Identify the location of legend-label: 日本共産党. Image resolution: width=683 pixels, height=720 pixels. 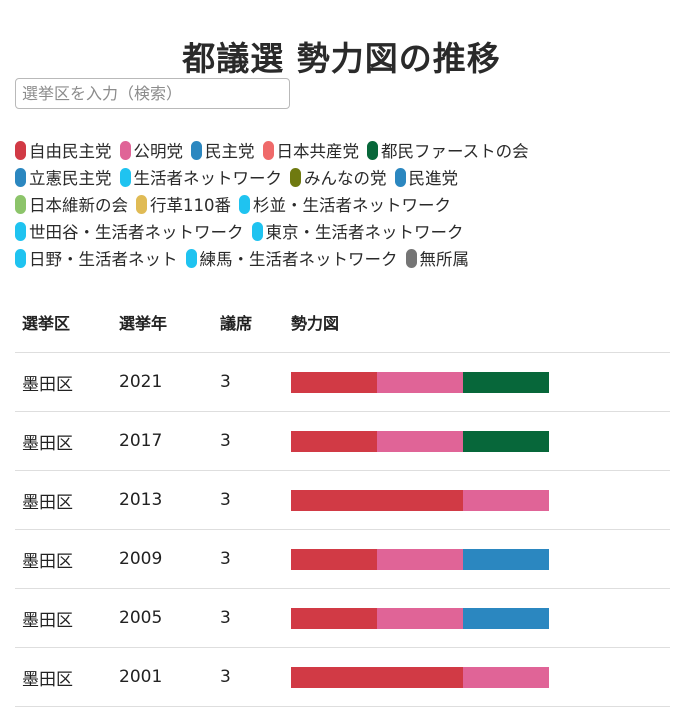
(318, 151).